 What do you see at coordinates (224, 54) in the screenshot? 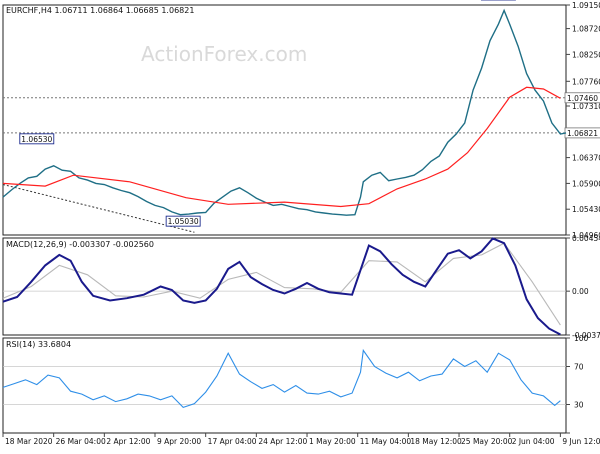
I see `watermark: ActionForex.com` at bounding box center [224, 54].